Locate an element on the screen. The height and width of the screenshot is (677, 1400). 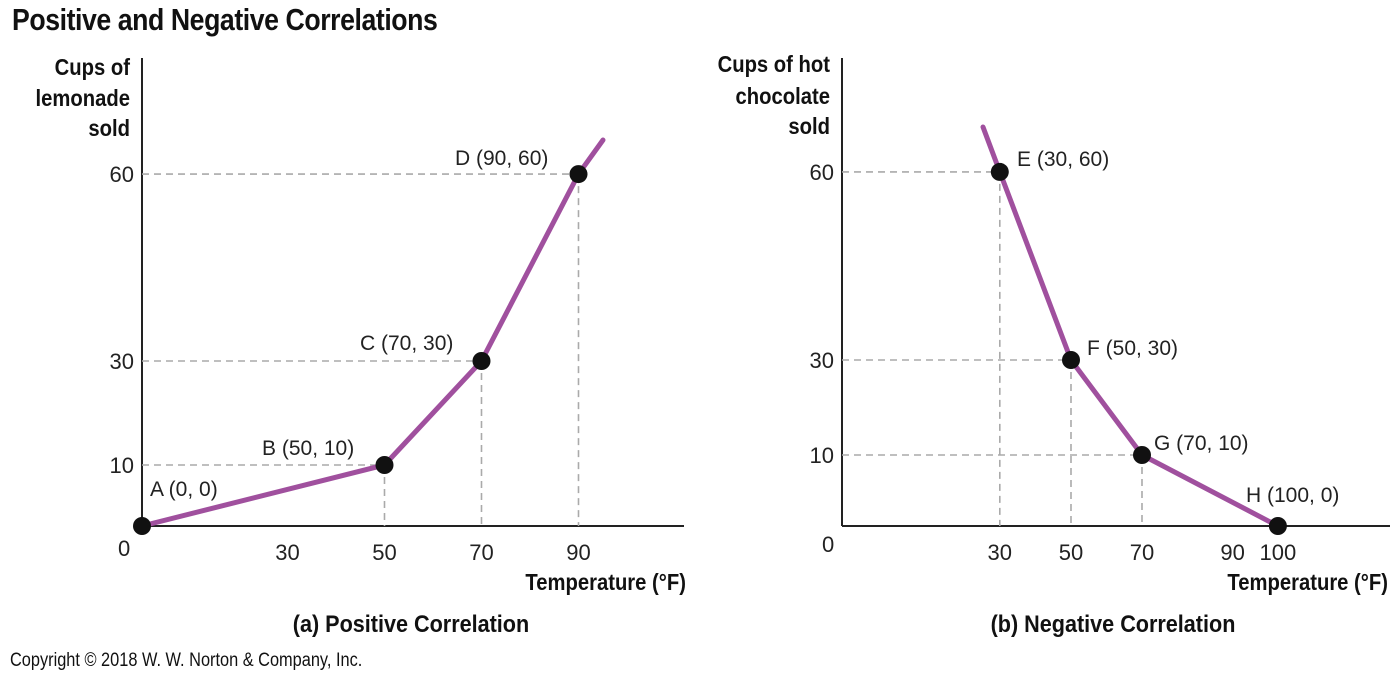
point-label: D (90, 60) is located at coordinates (501, 158).